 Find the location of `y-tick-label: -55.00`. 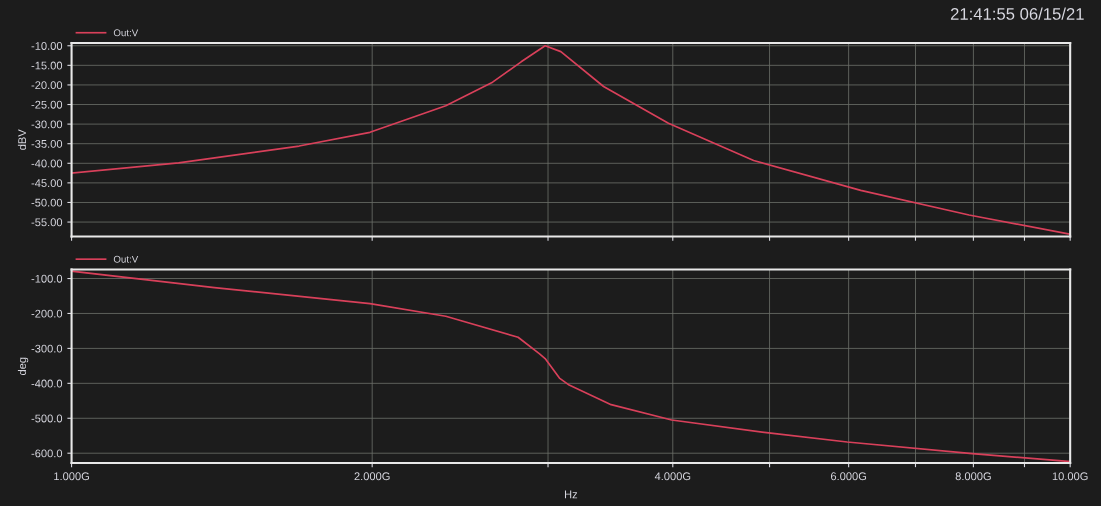

y-tick-label: -55.00 is located at coordinates (47, 222).